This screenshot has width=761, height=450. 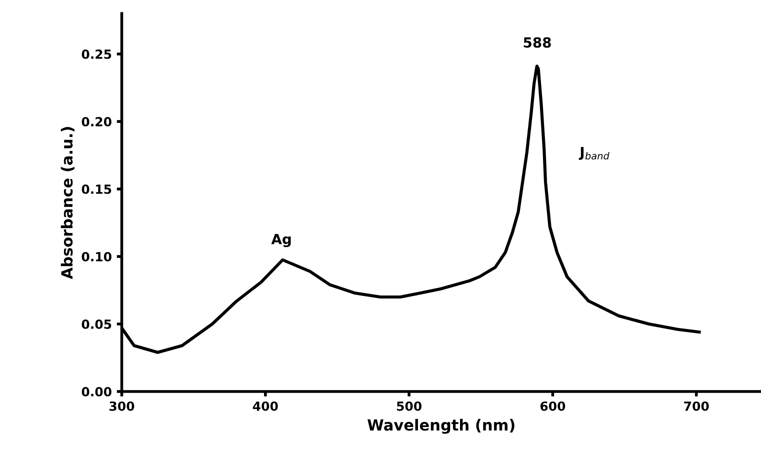 What do you see at coordinates (97, 54) in the screenshot?
I see `y-tick-label: 0.25` at bounding box center [97, 54].